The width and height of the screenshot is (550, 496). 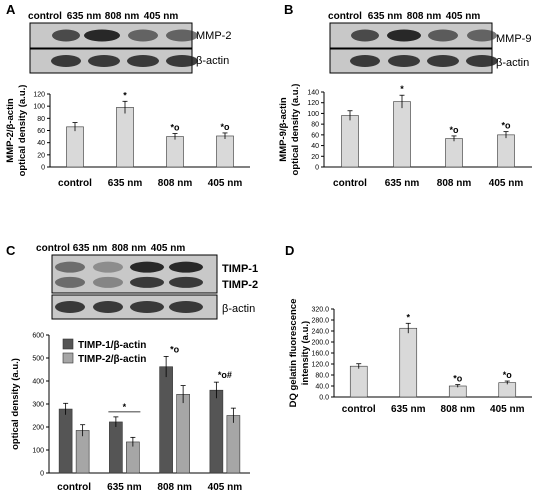 I want to click on y-tick-label: 280.0, so click(x=320, y=321).